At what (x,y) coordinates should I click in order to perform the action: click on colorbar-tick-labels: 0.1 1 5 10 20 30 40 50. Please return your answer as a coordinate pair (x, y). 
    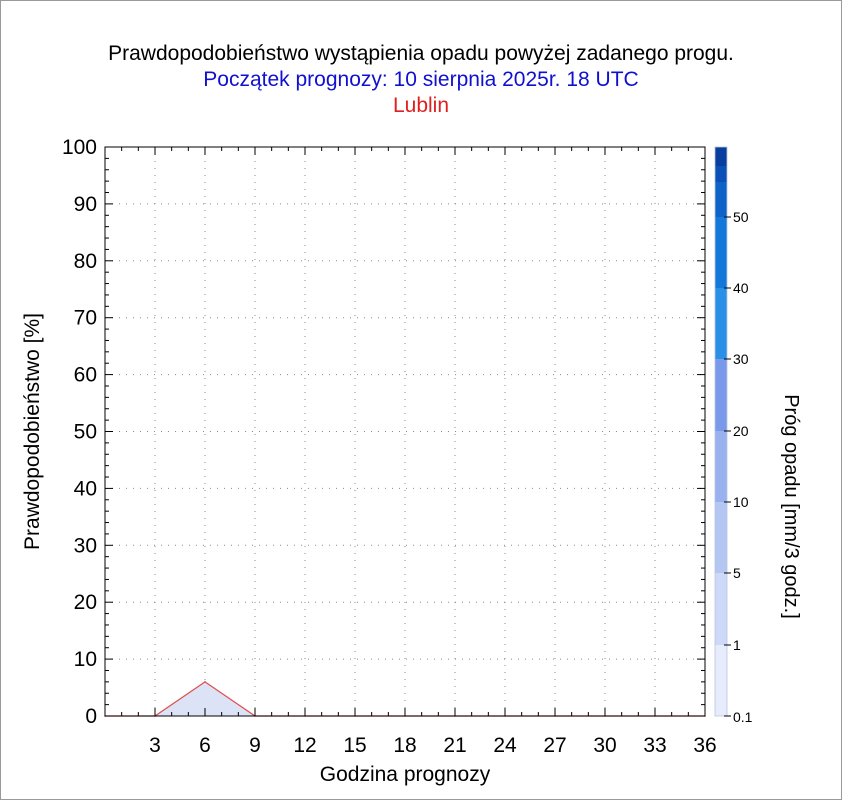
    Looking at the image, I should click on (738, 467).